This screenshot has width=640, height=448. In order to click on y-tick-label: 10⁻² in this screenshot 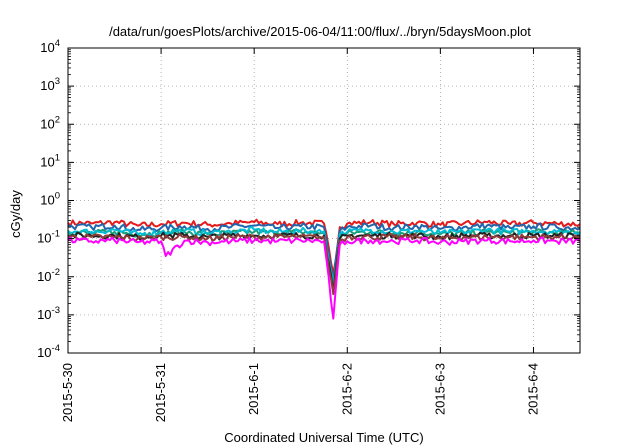, I will do `click(48, 275)`.